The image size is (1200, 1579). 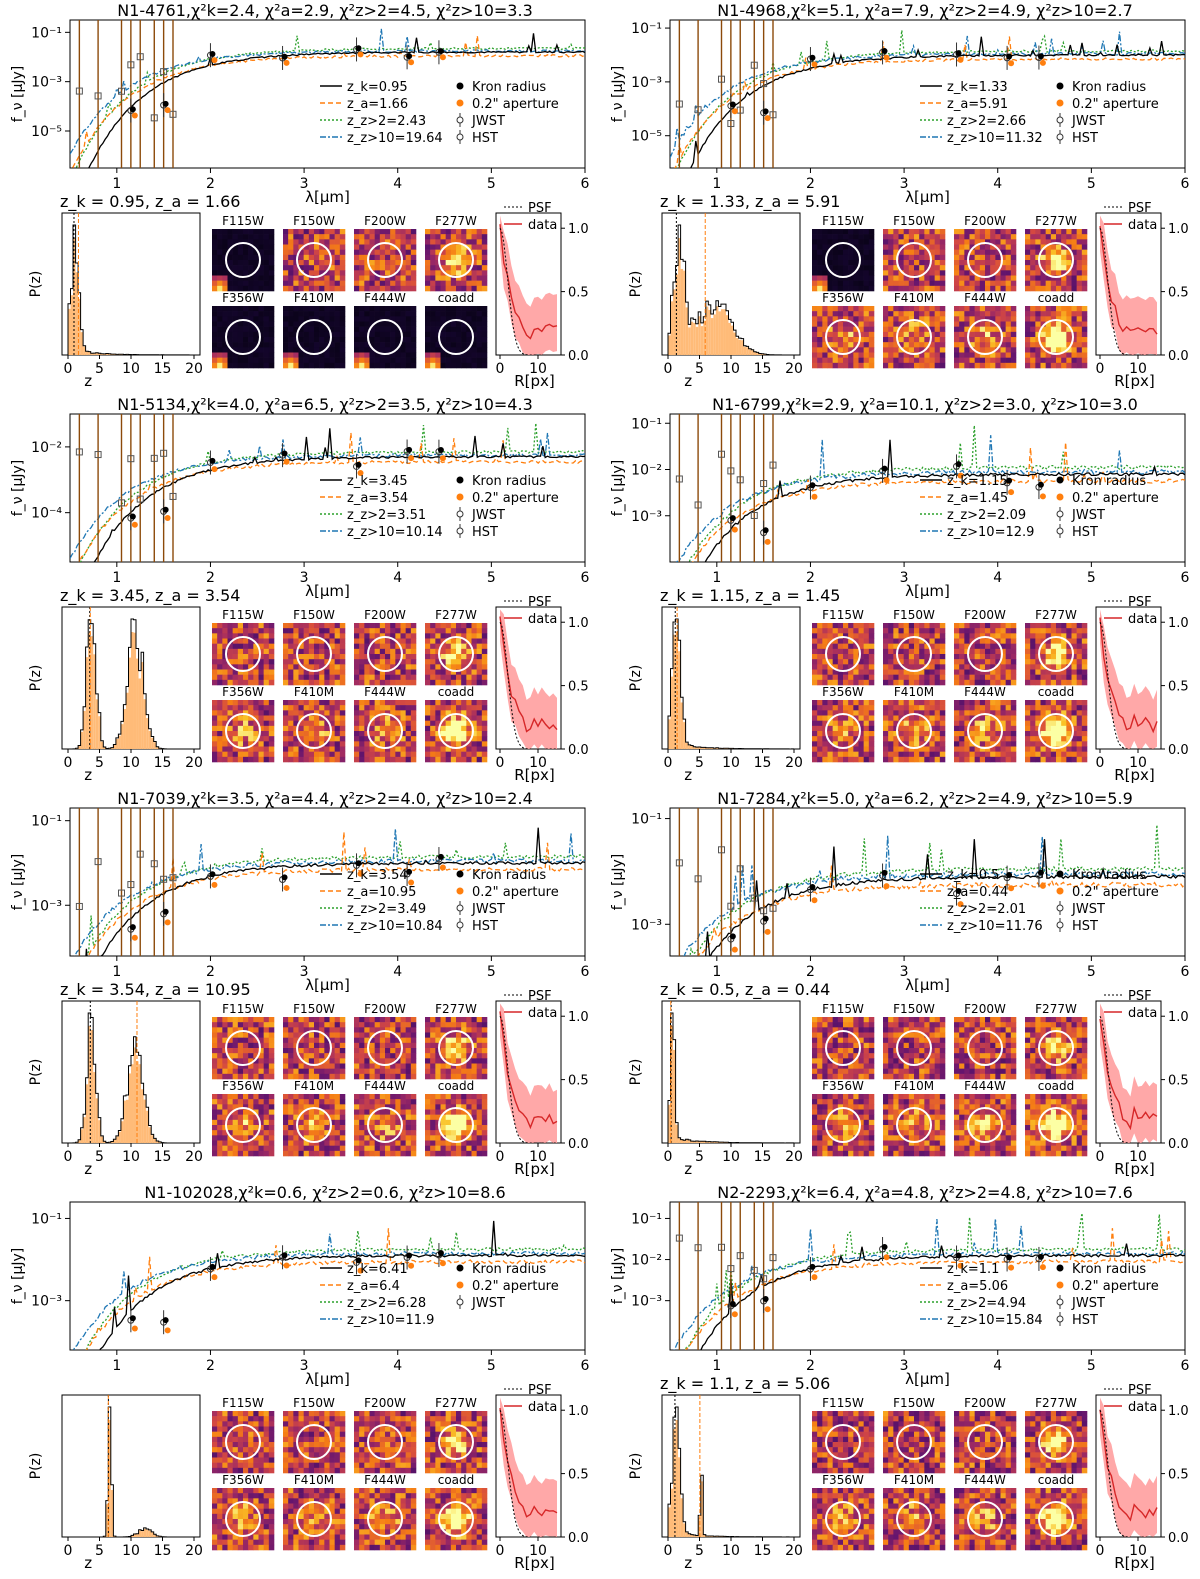 What do you see at coordinates (914, 692) in the screenshot?
I see `stamp-label-F410M: F410M` at bounding box center [914, 692].